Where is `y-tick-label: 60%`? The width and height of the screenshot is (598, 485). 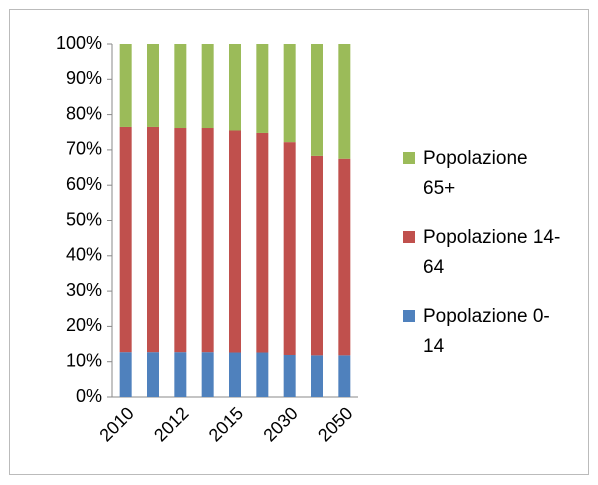
y-tick-label: 60% is located at coordinates (84, 184).